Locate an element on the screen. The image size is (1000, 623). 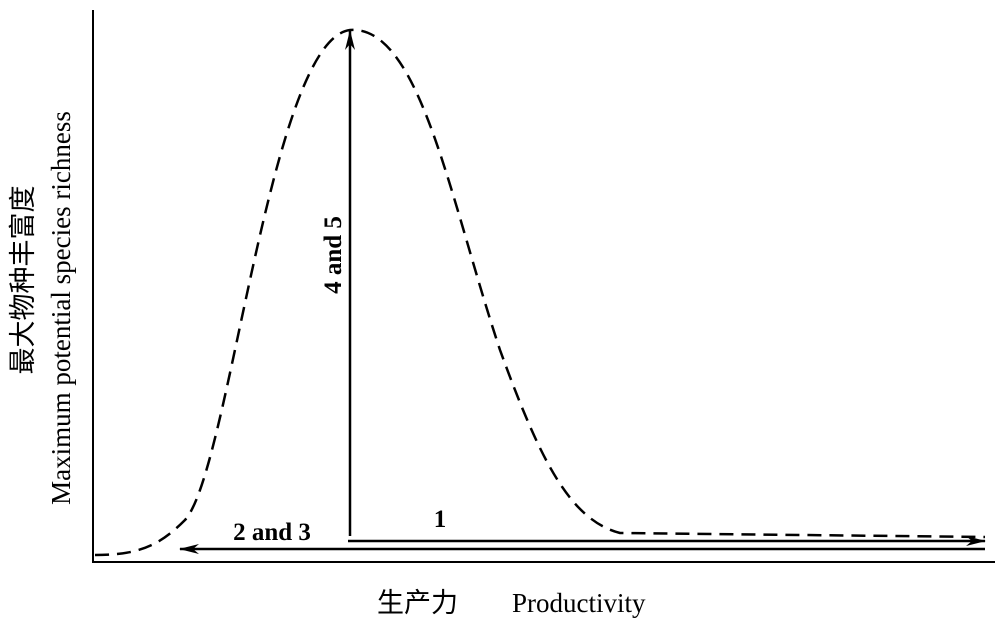
x-axis-label: 生产力 is located at coordinates (417, 603).